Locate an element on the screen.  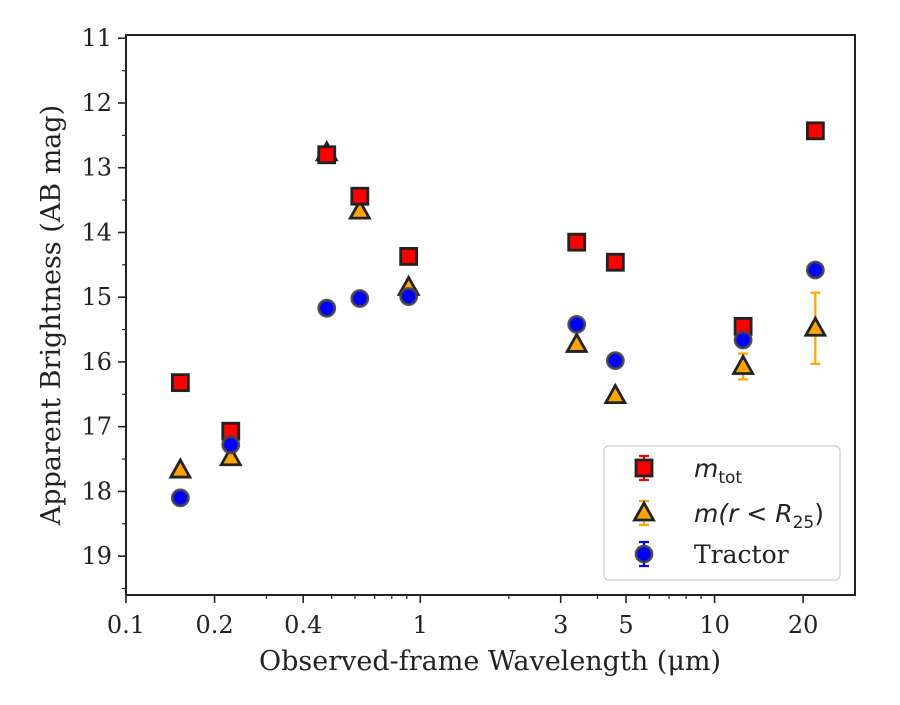
x-tick-label: 0.1 is located at coordinates (126, 625).